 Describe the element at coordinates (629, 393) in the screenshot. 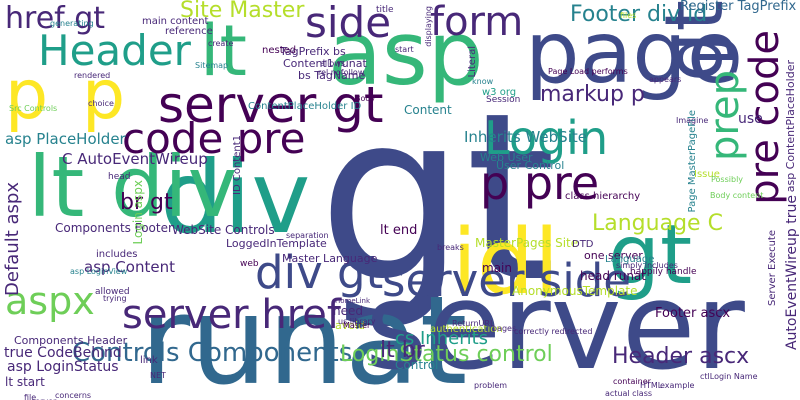

I see `word-actual-class: actual class` at that location.